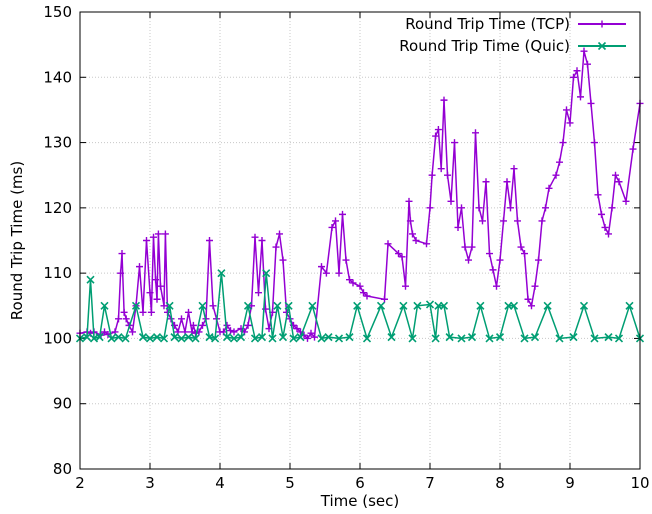 The height and width of the screenshot is (514, 652). Describe the element at coordinates (360, 483) in the screenshot. I see `x-tick-label: 6` at that location.